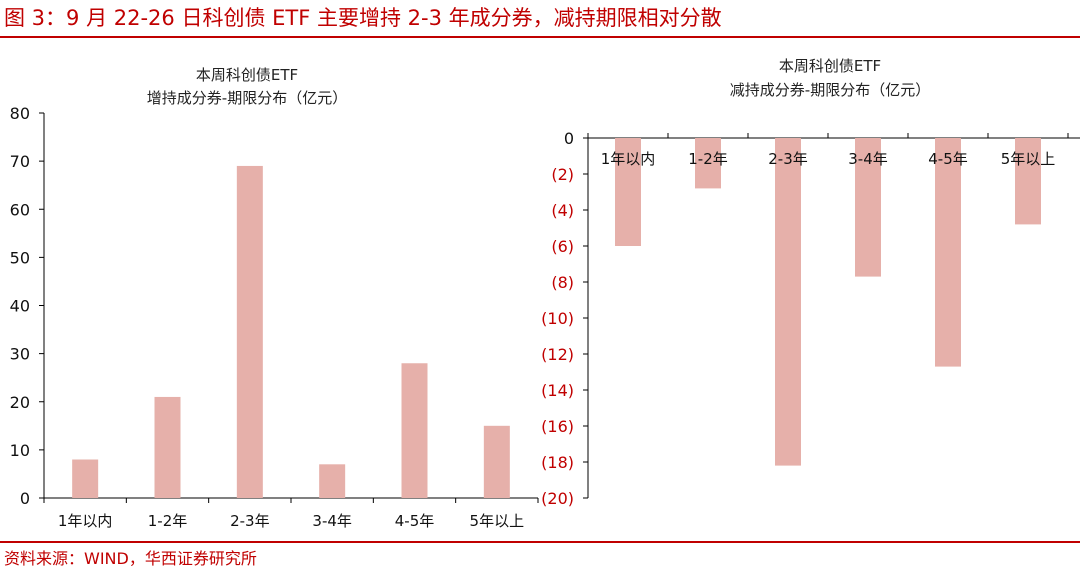 This screenshot has width=1080, height=577. I want to click on y-tick-label: 20, so click(20, 402).